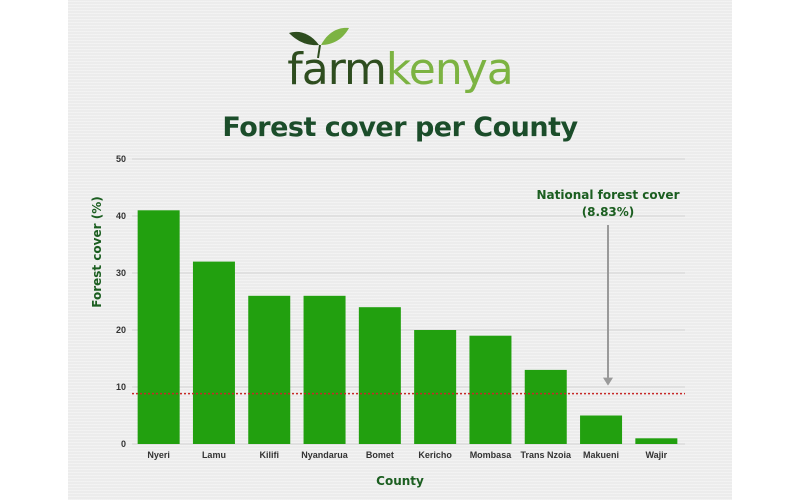 Image resolution: width=800 pixels, height=500 pixels. I want to click on x-tick-label: Lamu, so click(214, 455).